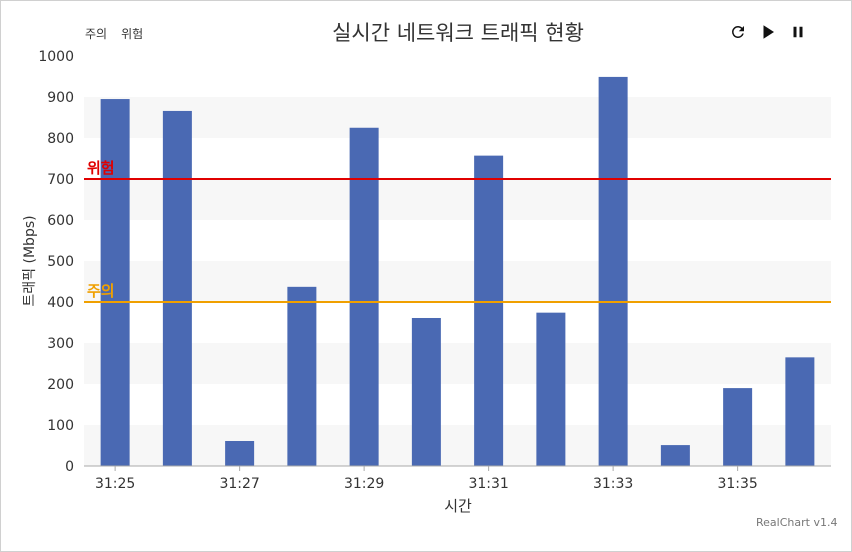  I want to click on play-icon, so click(768, 32).